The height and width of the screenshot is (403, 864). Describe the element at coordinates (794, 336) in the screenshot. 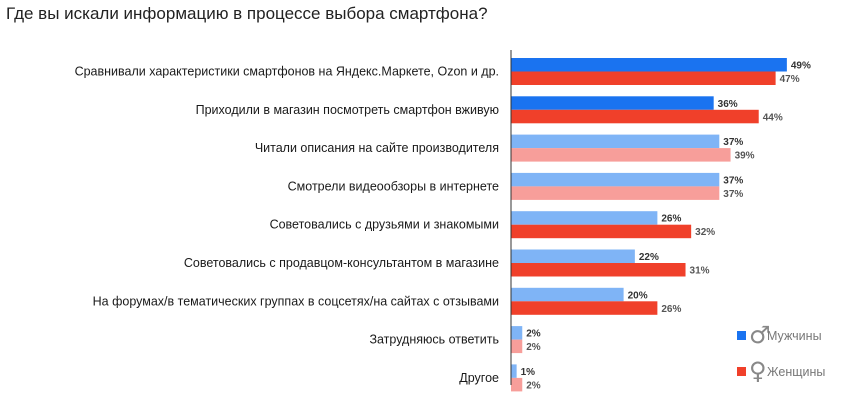

I see `legend-label: Мужчины` at that location.